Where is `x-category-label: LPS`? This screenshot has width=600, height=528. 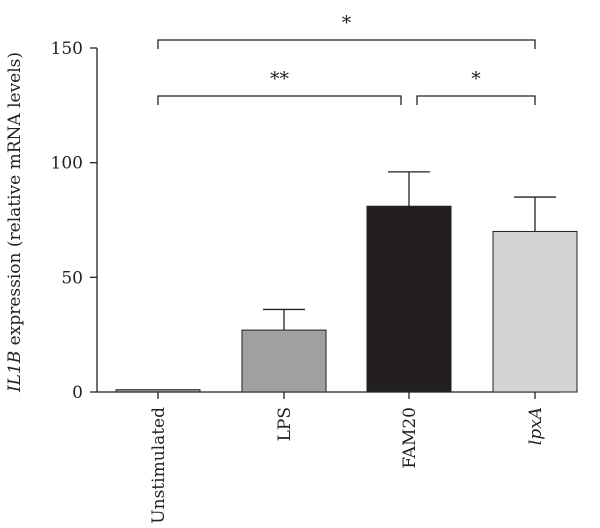
x-category-label: LPS is located at coordinates (285, 424).